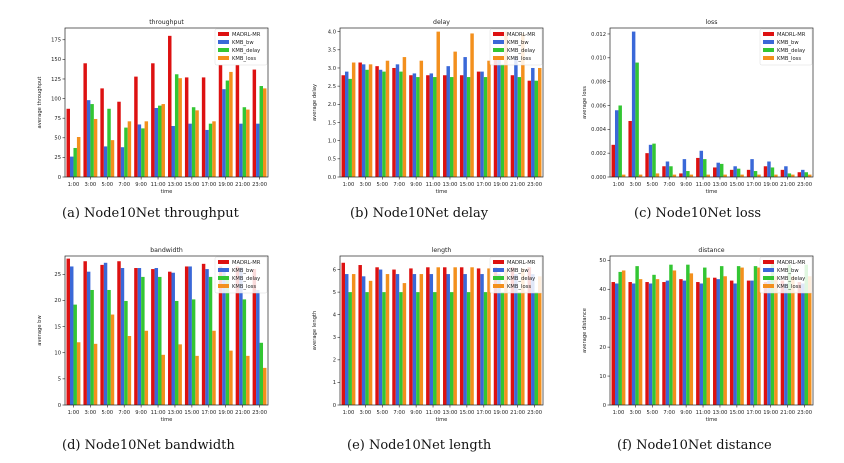 The width and height of the screenshot is (844, 463). What do you see at coordinates (315, 102) in the screenshot?
I see `y-axis-label: average delay` at bounding box center [315, 102].